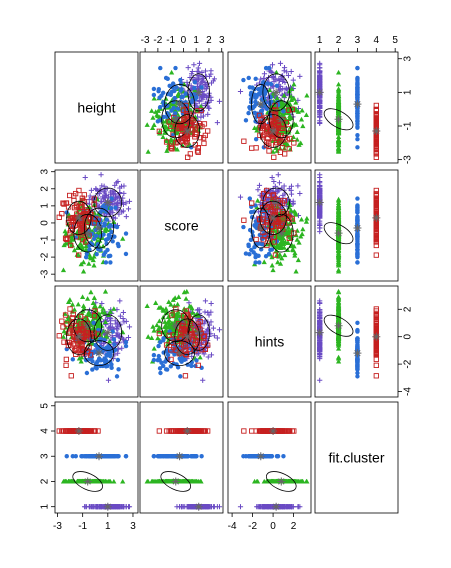 The image size is (451, 568). Describe the element at coordinates (356, 341) in the screenshot. I see `panel-hints-vs-fit.cluster` at that location.